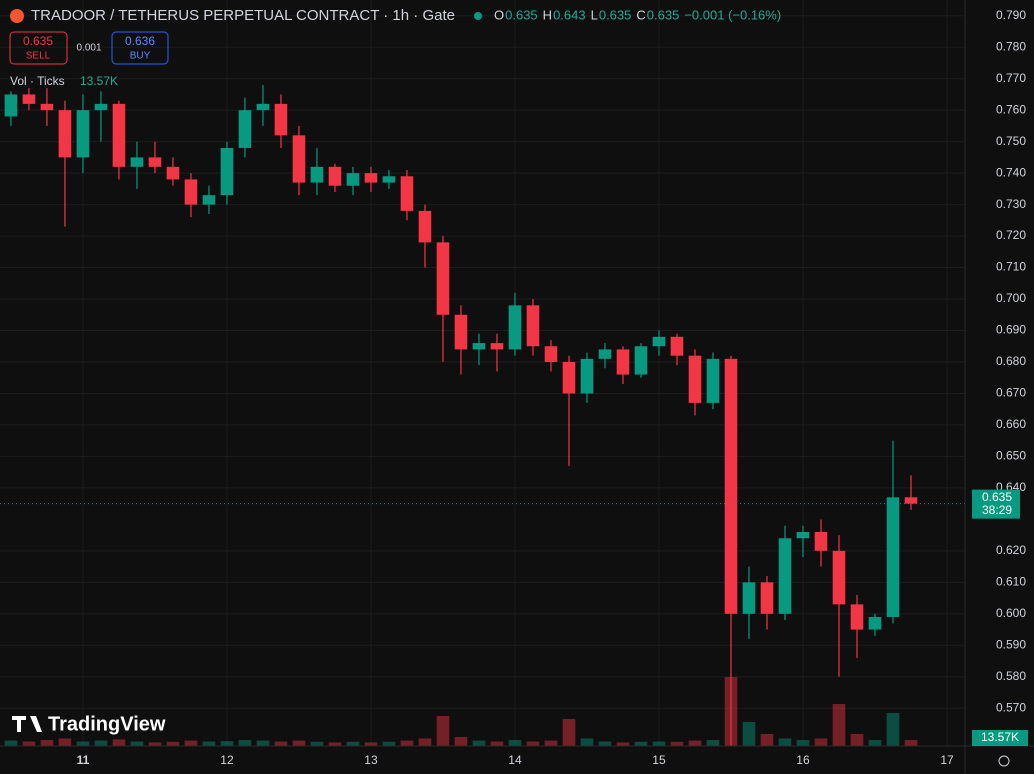 The width and height of the screenshot is (1034, 774). I want to click on volume-axis-box, so click(1000, 738).